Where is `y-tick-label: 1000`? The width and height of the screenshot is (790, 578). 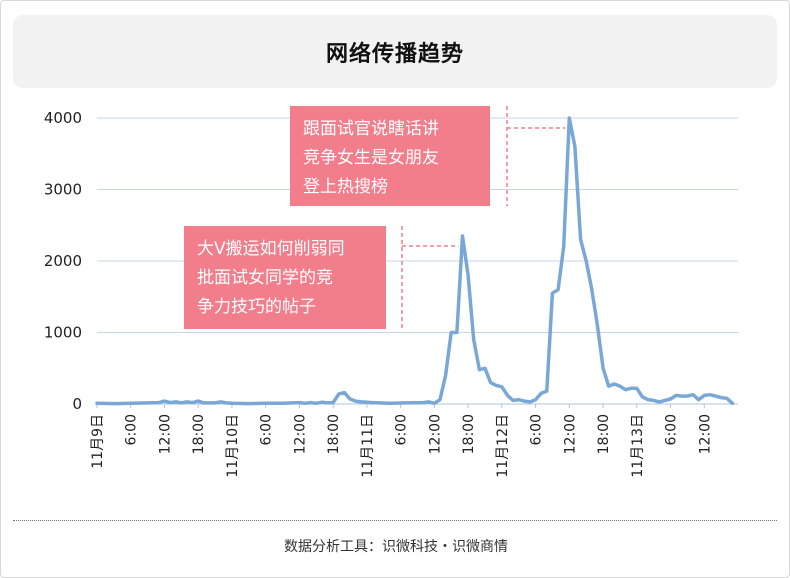 y-tick-label: 1000 is located at coordinates (63, 333).